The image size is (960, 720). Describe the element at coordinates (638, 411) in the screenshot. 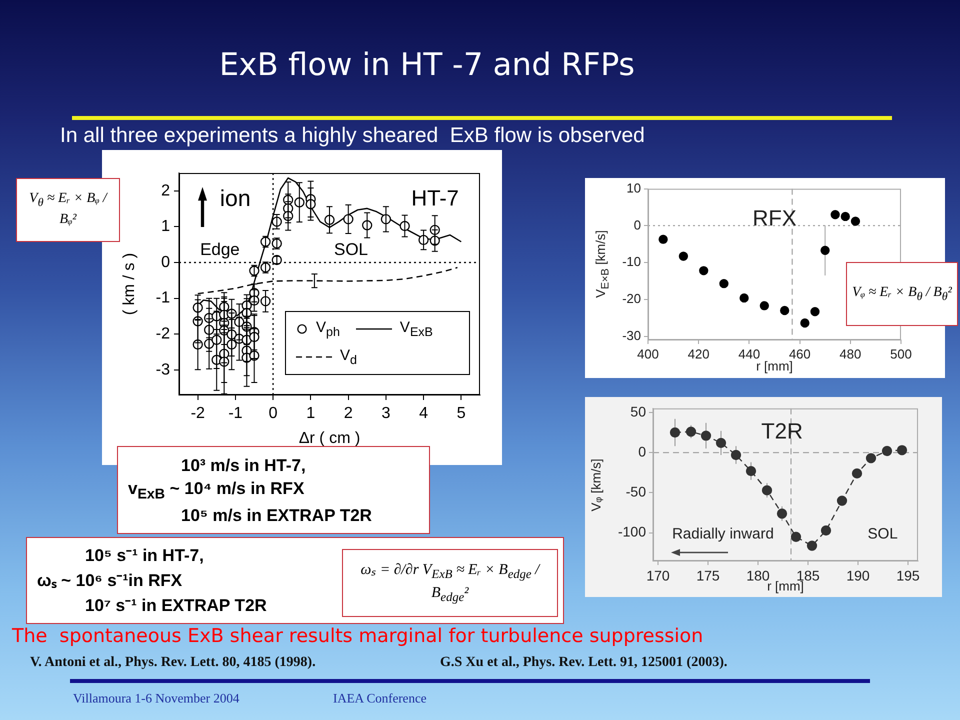

I see `y-tick-label: 50` at that location.